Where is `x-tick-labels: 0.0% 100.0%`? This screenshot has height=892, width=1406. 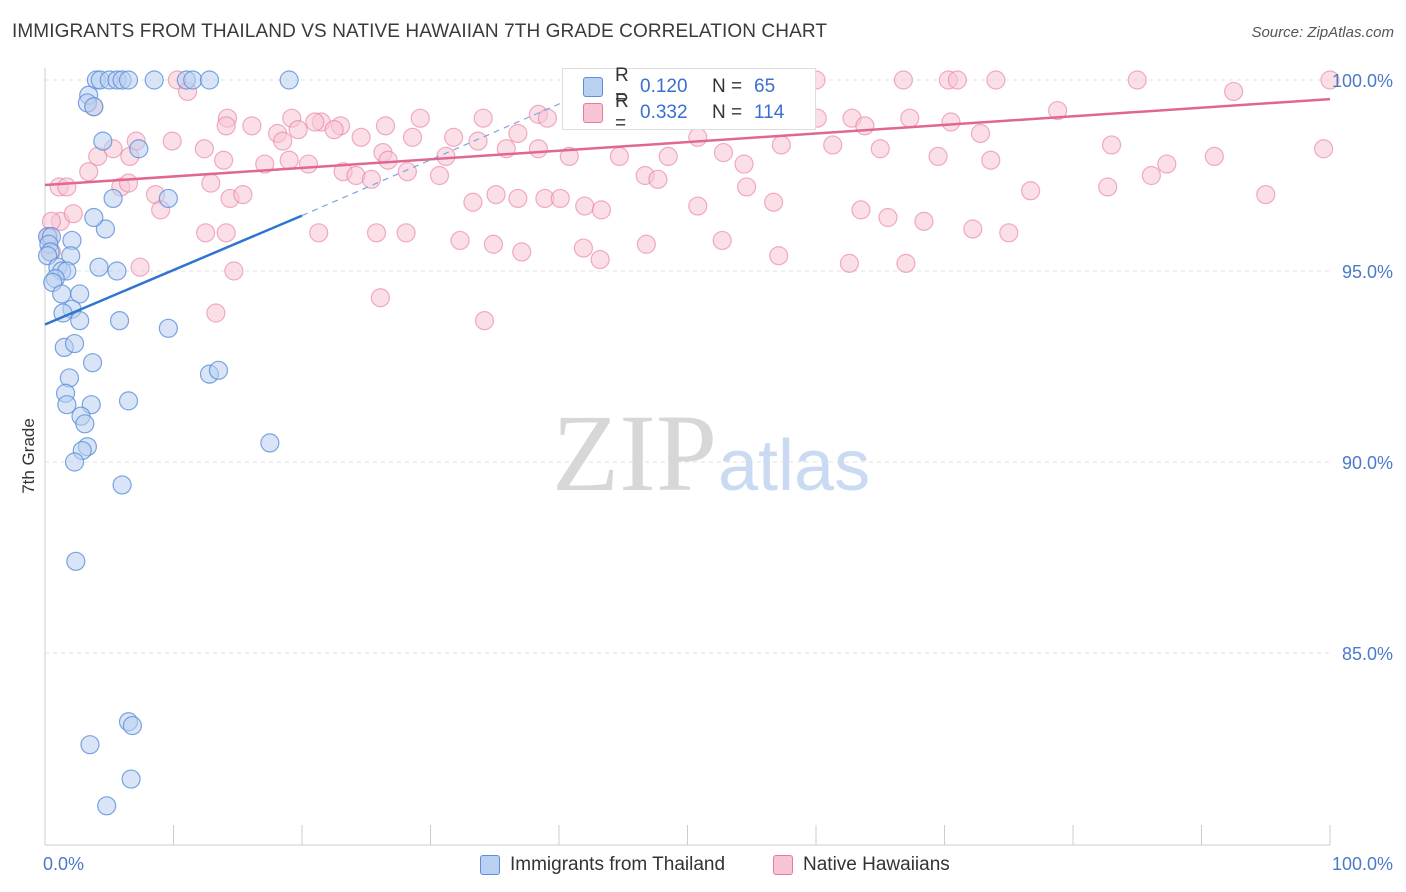 x-tick-labels: 0.0% 100.0% is located at coordinates (718, 864).